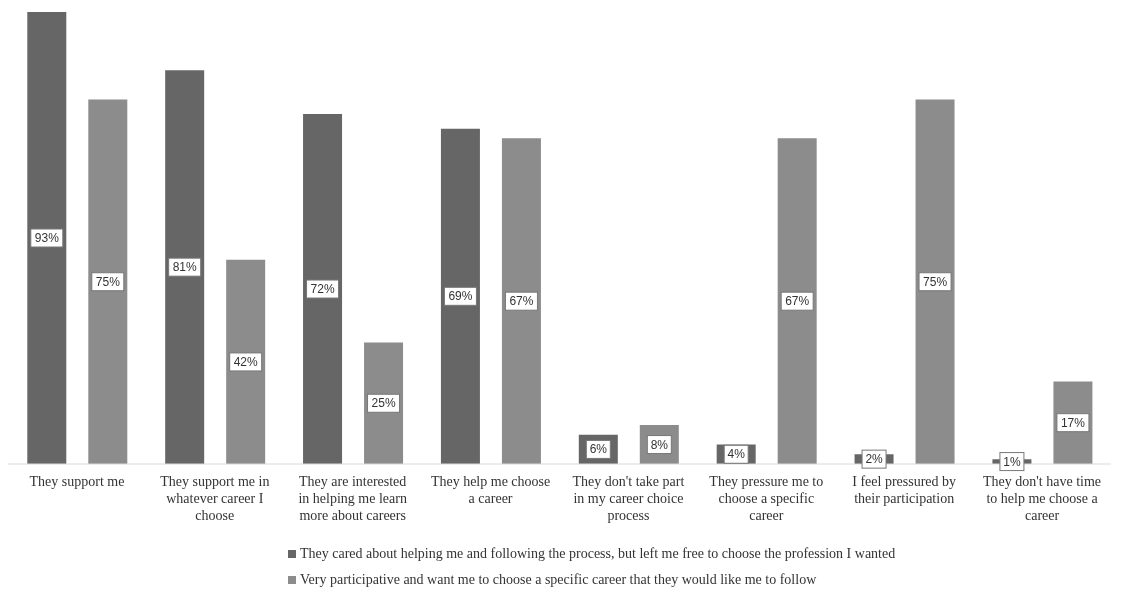 This screenshot has width=1129, height=610. I want to click on data-label: 42%, so click(246, 361).